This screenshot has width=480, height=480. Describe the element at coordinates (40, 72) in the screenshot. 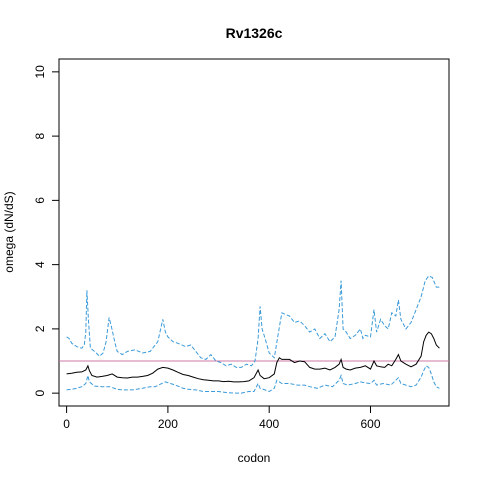

I see `y-tick-label: 10` at that location.